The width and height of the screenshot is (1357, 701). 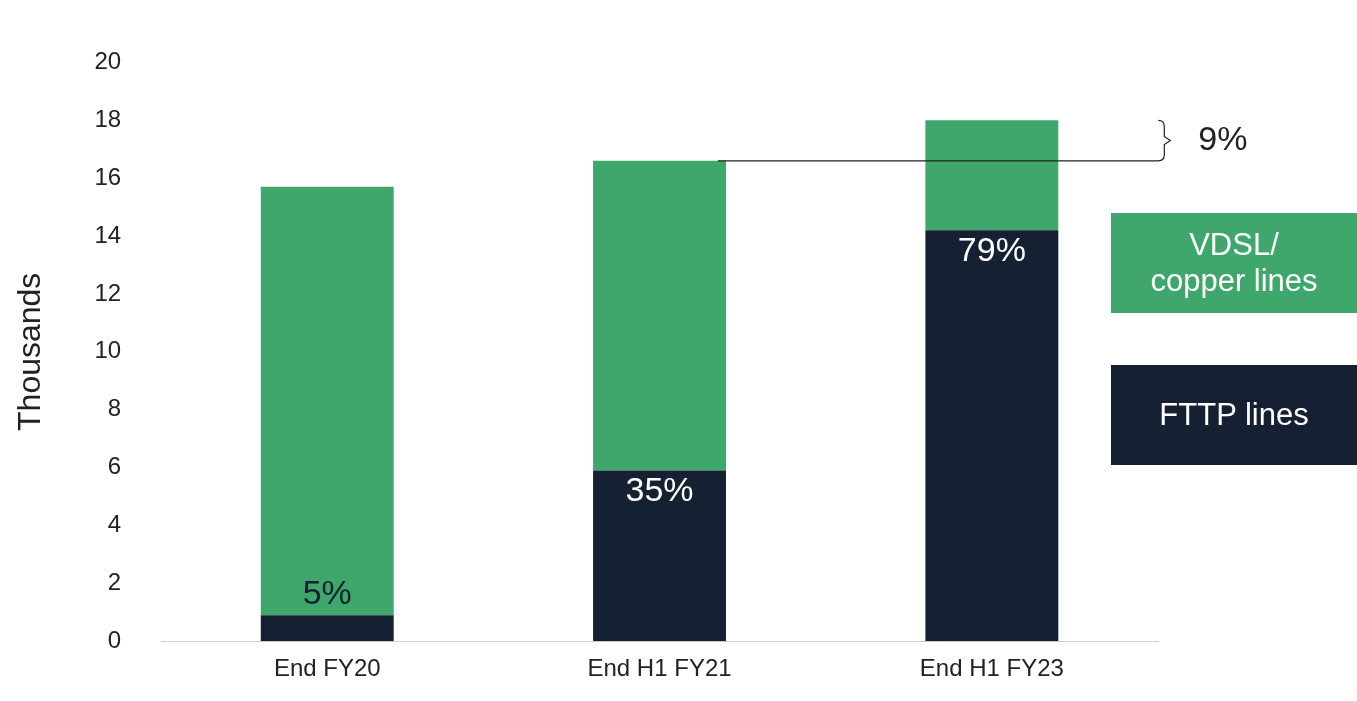 What do you see at coordinates (1234, 263) in the screenshot?
I see `text: VDSL/ copper lines` at bounding box center [1234, 263].